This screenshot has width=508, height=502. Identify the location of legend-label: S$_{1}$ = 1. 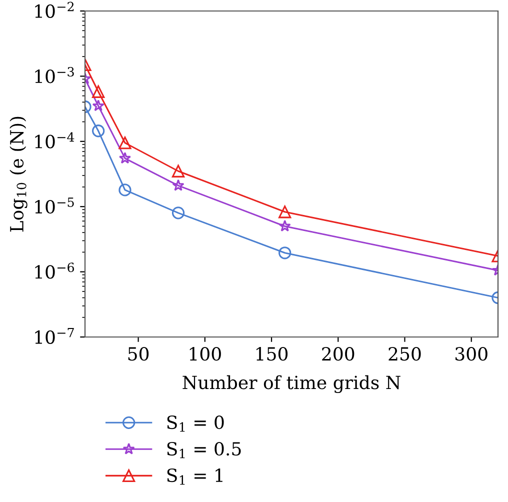
(194, 476).